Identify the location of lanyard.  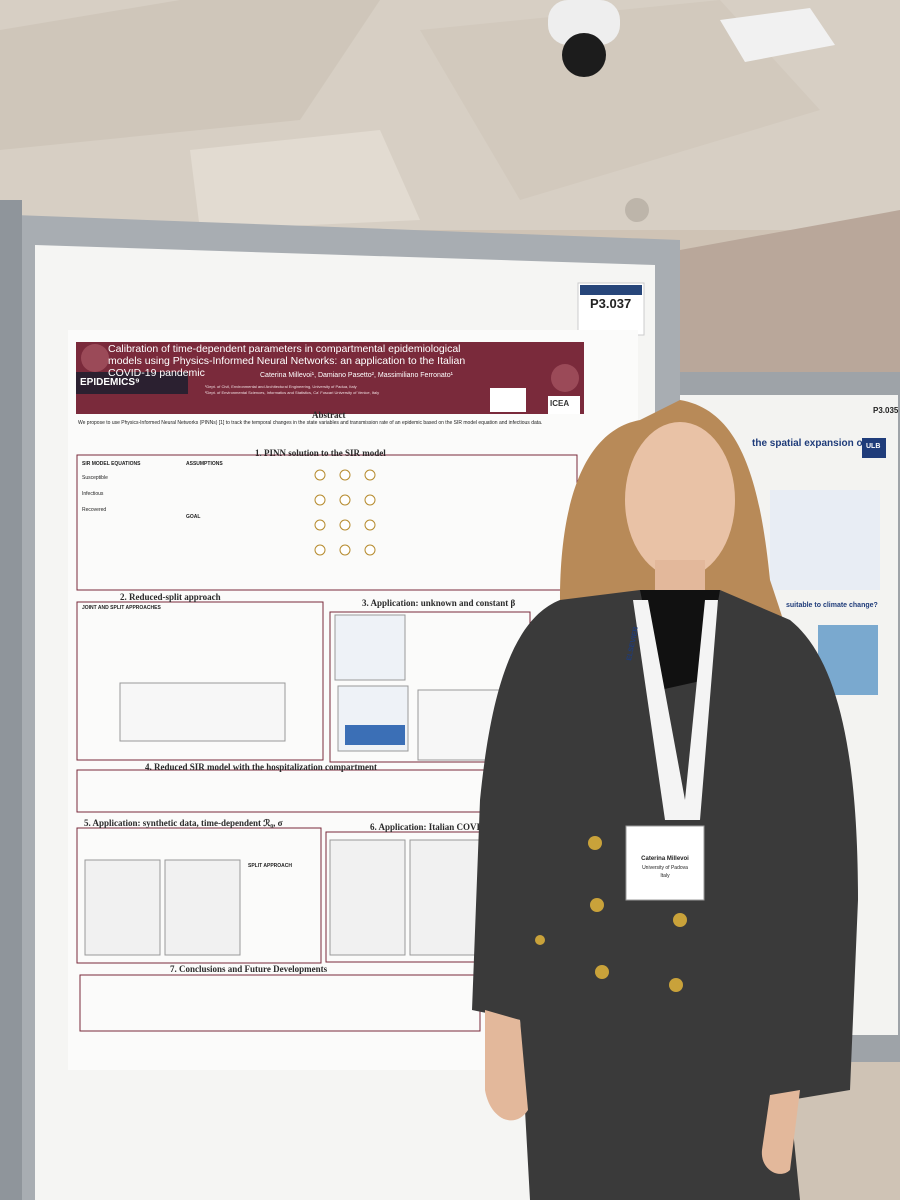
(675, 710).